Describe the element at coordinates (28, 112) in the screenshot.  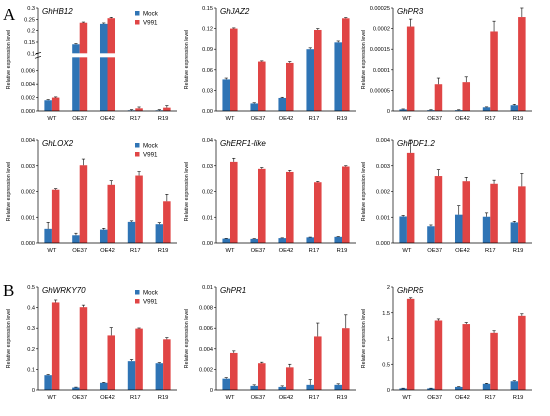
I see `y-tick-label: 0.000` at that location.